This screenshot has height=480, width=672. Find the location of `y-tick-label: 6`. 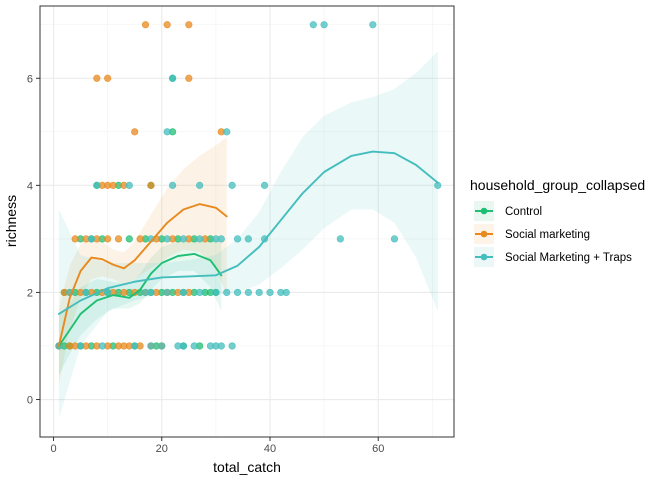

y-tick-label: 6 is located at coordinates (30, 79).